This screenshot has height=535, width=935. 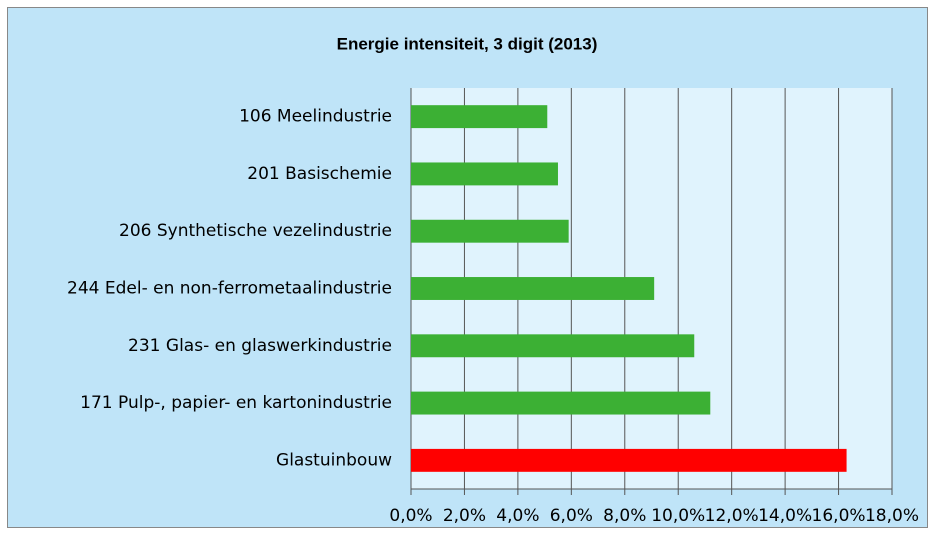 What do you see at coordinates (467, 43) in the screenshot?
I see `chart-title: Energie intensiteit, 3 digit (2013)` at bounding box center [467, 43].